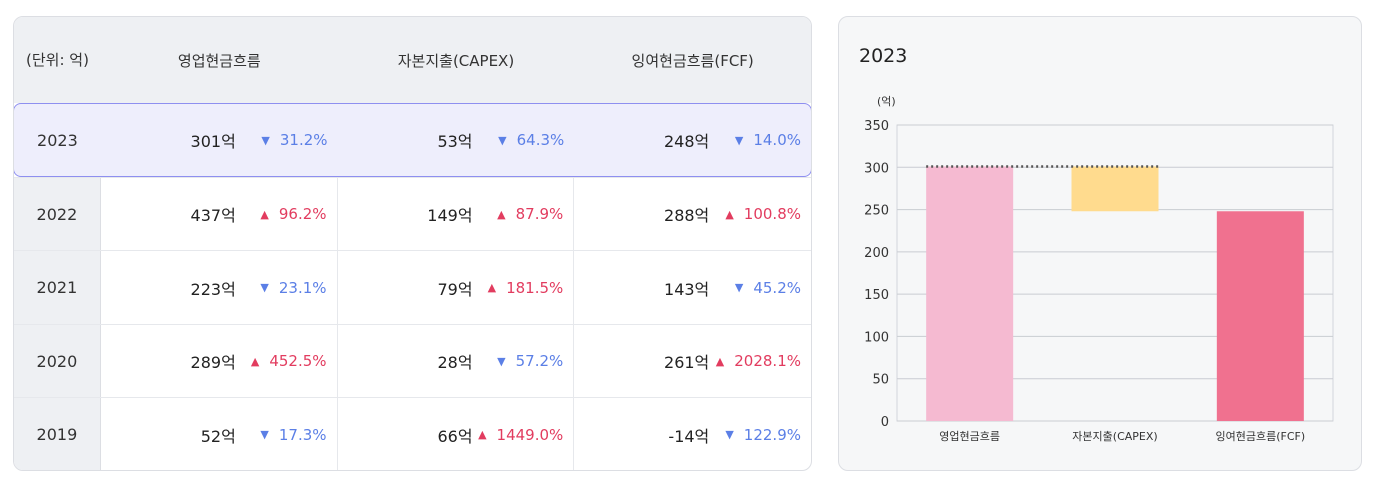 Image resolution: width=1385 pixels, height=488 pixels. I want to click on change-percent: 1449.0%, so click(530, 434).